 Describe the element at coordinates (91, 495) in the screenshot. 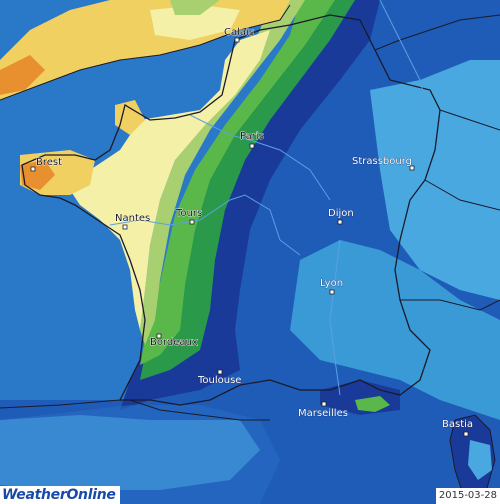

I see `logo-text-online: Online` at that location.